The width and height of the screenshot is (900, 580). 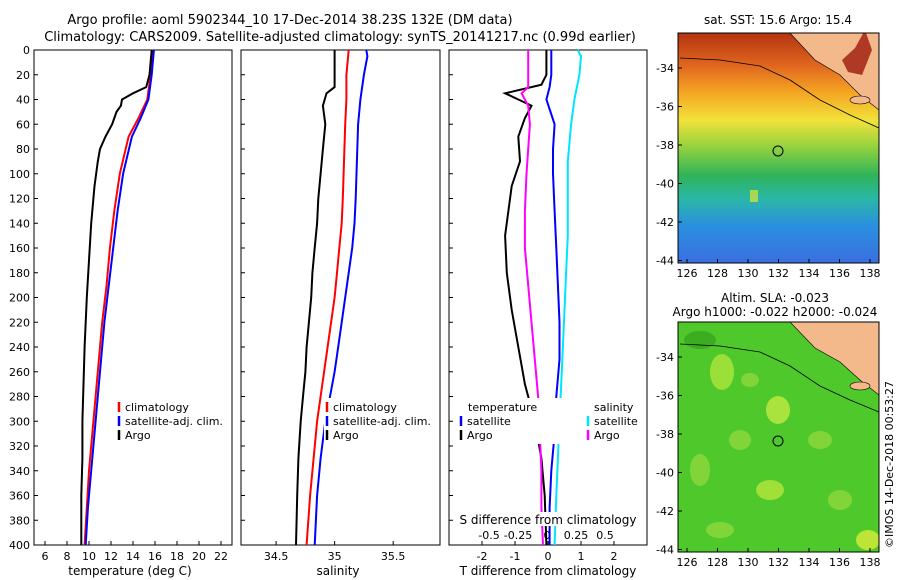 I want to click on salinity-x-tick-label: 35, so click(x=335, y=556).